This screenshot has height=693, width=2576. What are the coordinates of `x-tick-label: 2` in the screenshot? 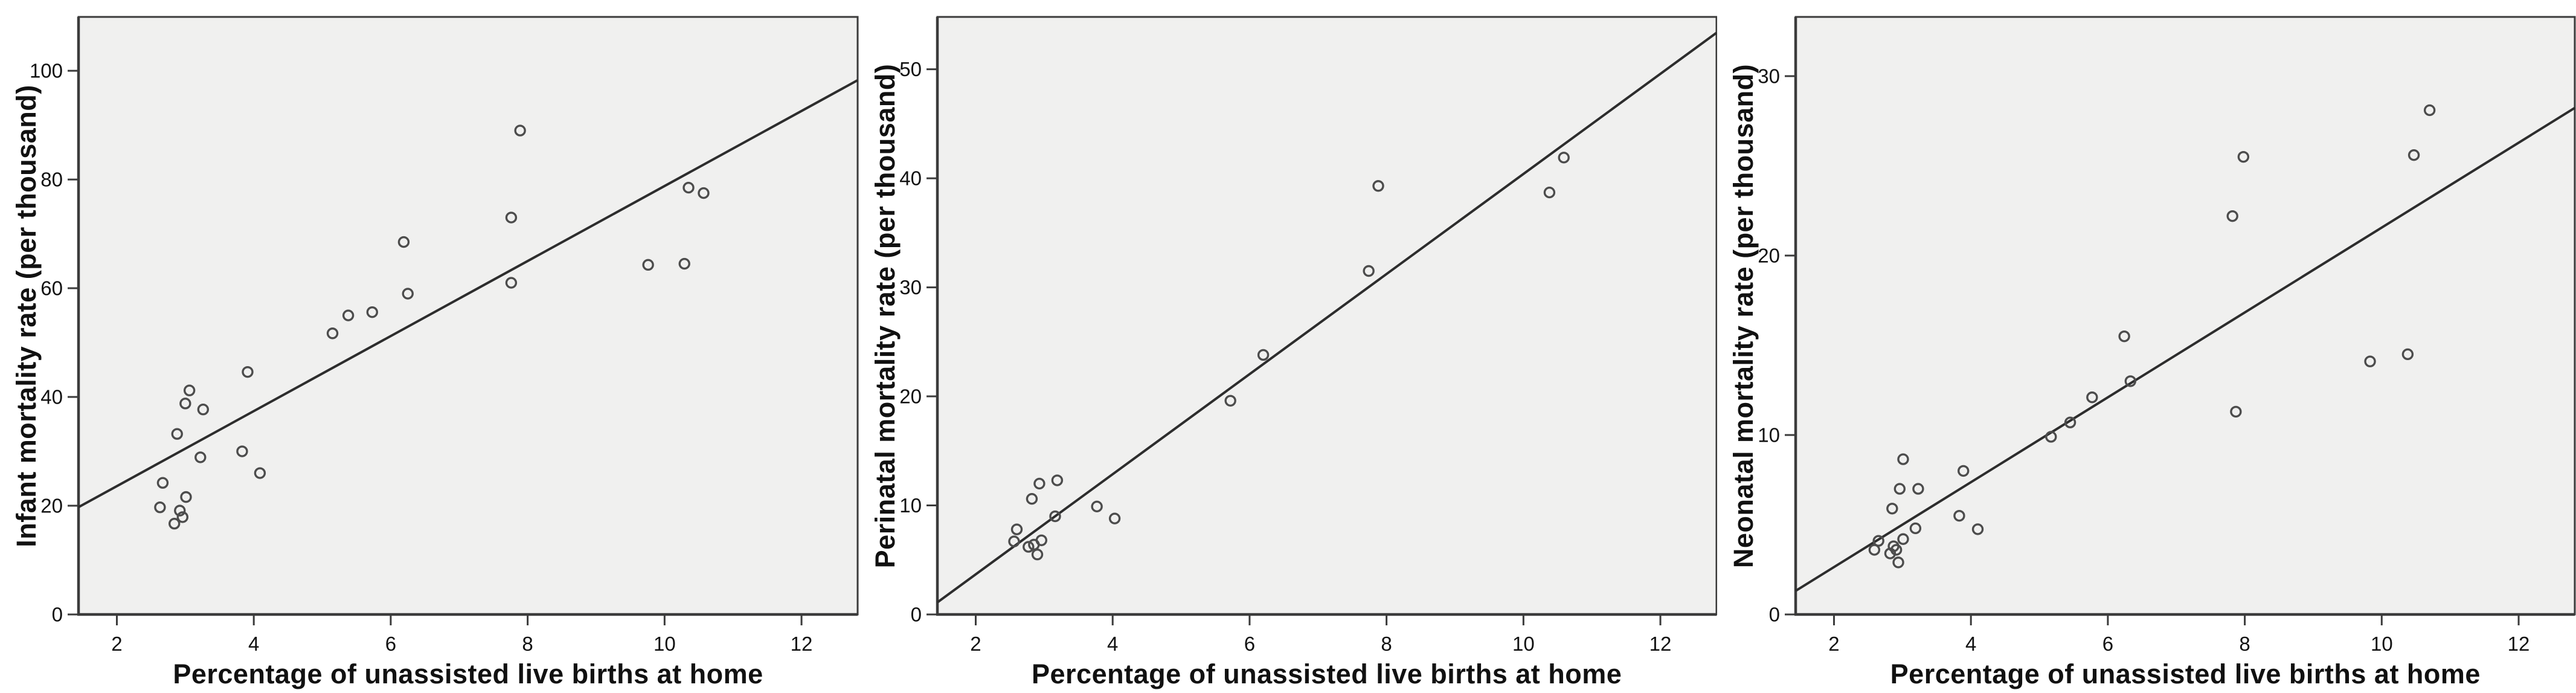 It's located at (975, 644).